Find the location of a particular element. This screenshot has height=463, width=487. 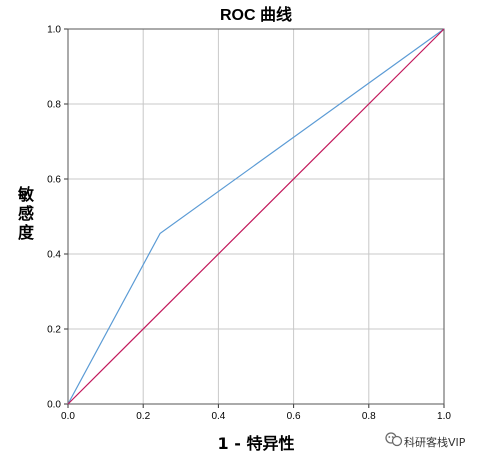

x-tick-label: 0.2 is located at coordinates (143, 416).